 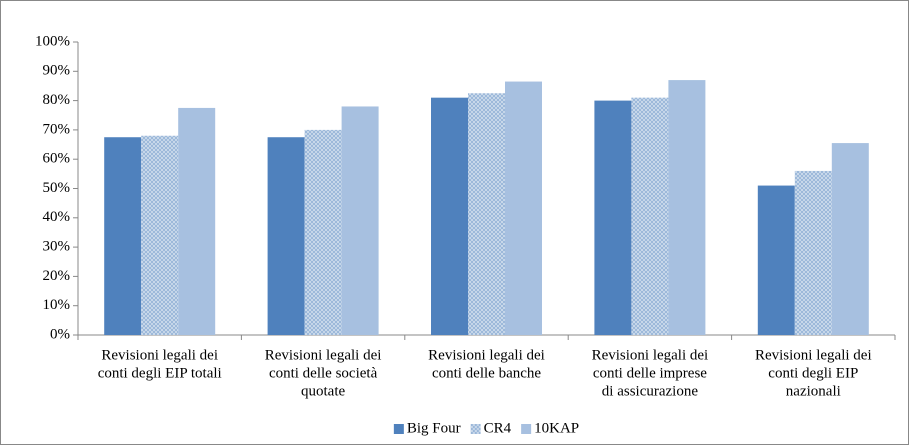 I want to click on x-tick-label: conti delle imprese, so click(x=650, y=373).